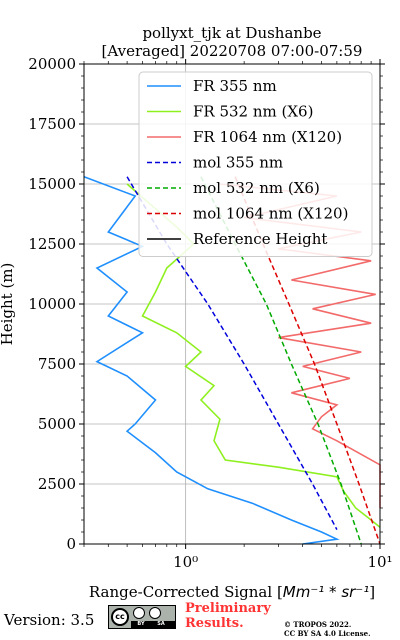 This screenshot has height=640, width=400. Describe the element at coordinates (153, 624) in the screenshot. I see `cc-strip: BY SA` at that location.